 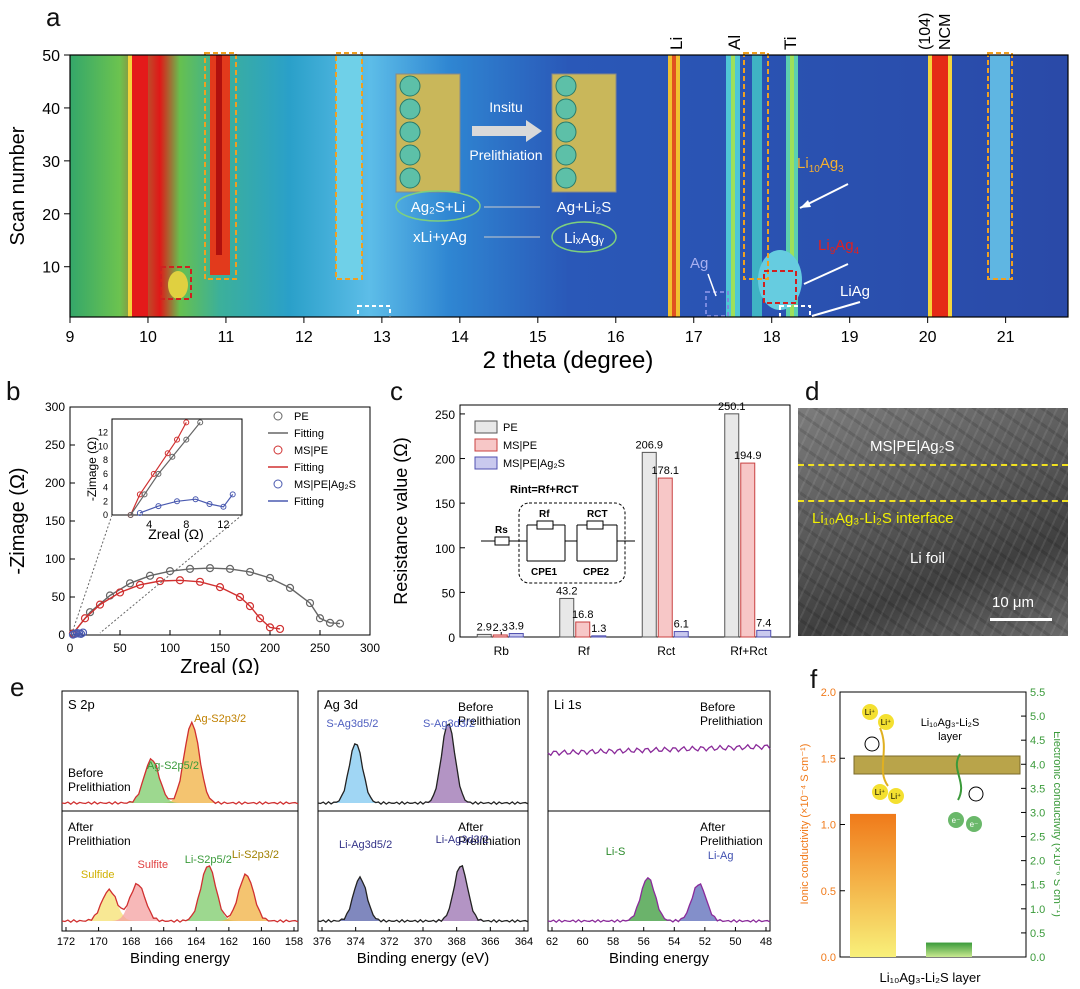 What do you see at coordinates (1037, 910) in the screenshot?
I see `f-ytick-right-label: 1.0` at bounding box center [1037, 910].